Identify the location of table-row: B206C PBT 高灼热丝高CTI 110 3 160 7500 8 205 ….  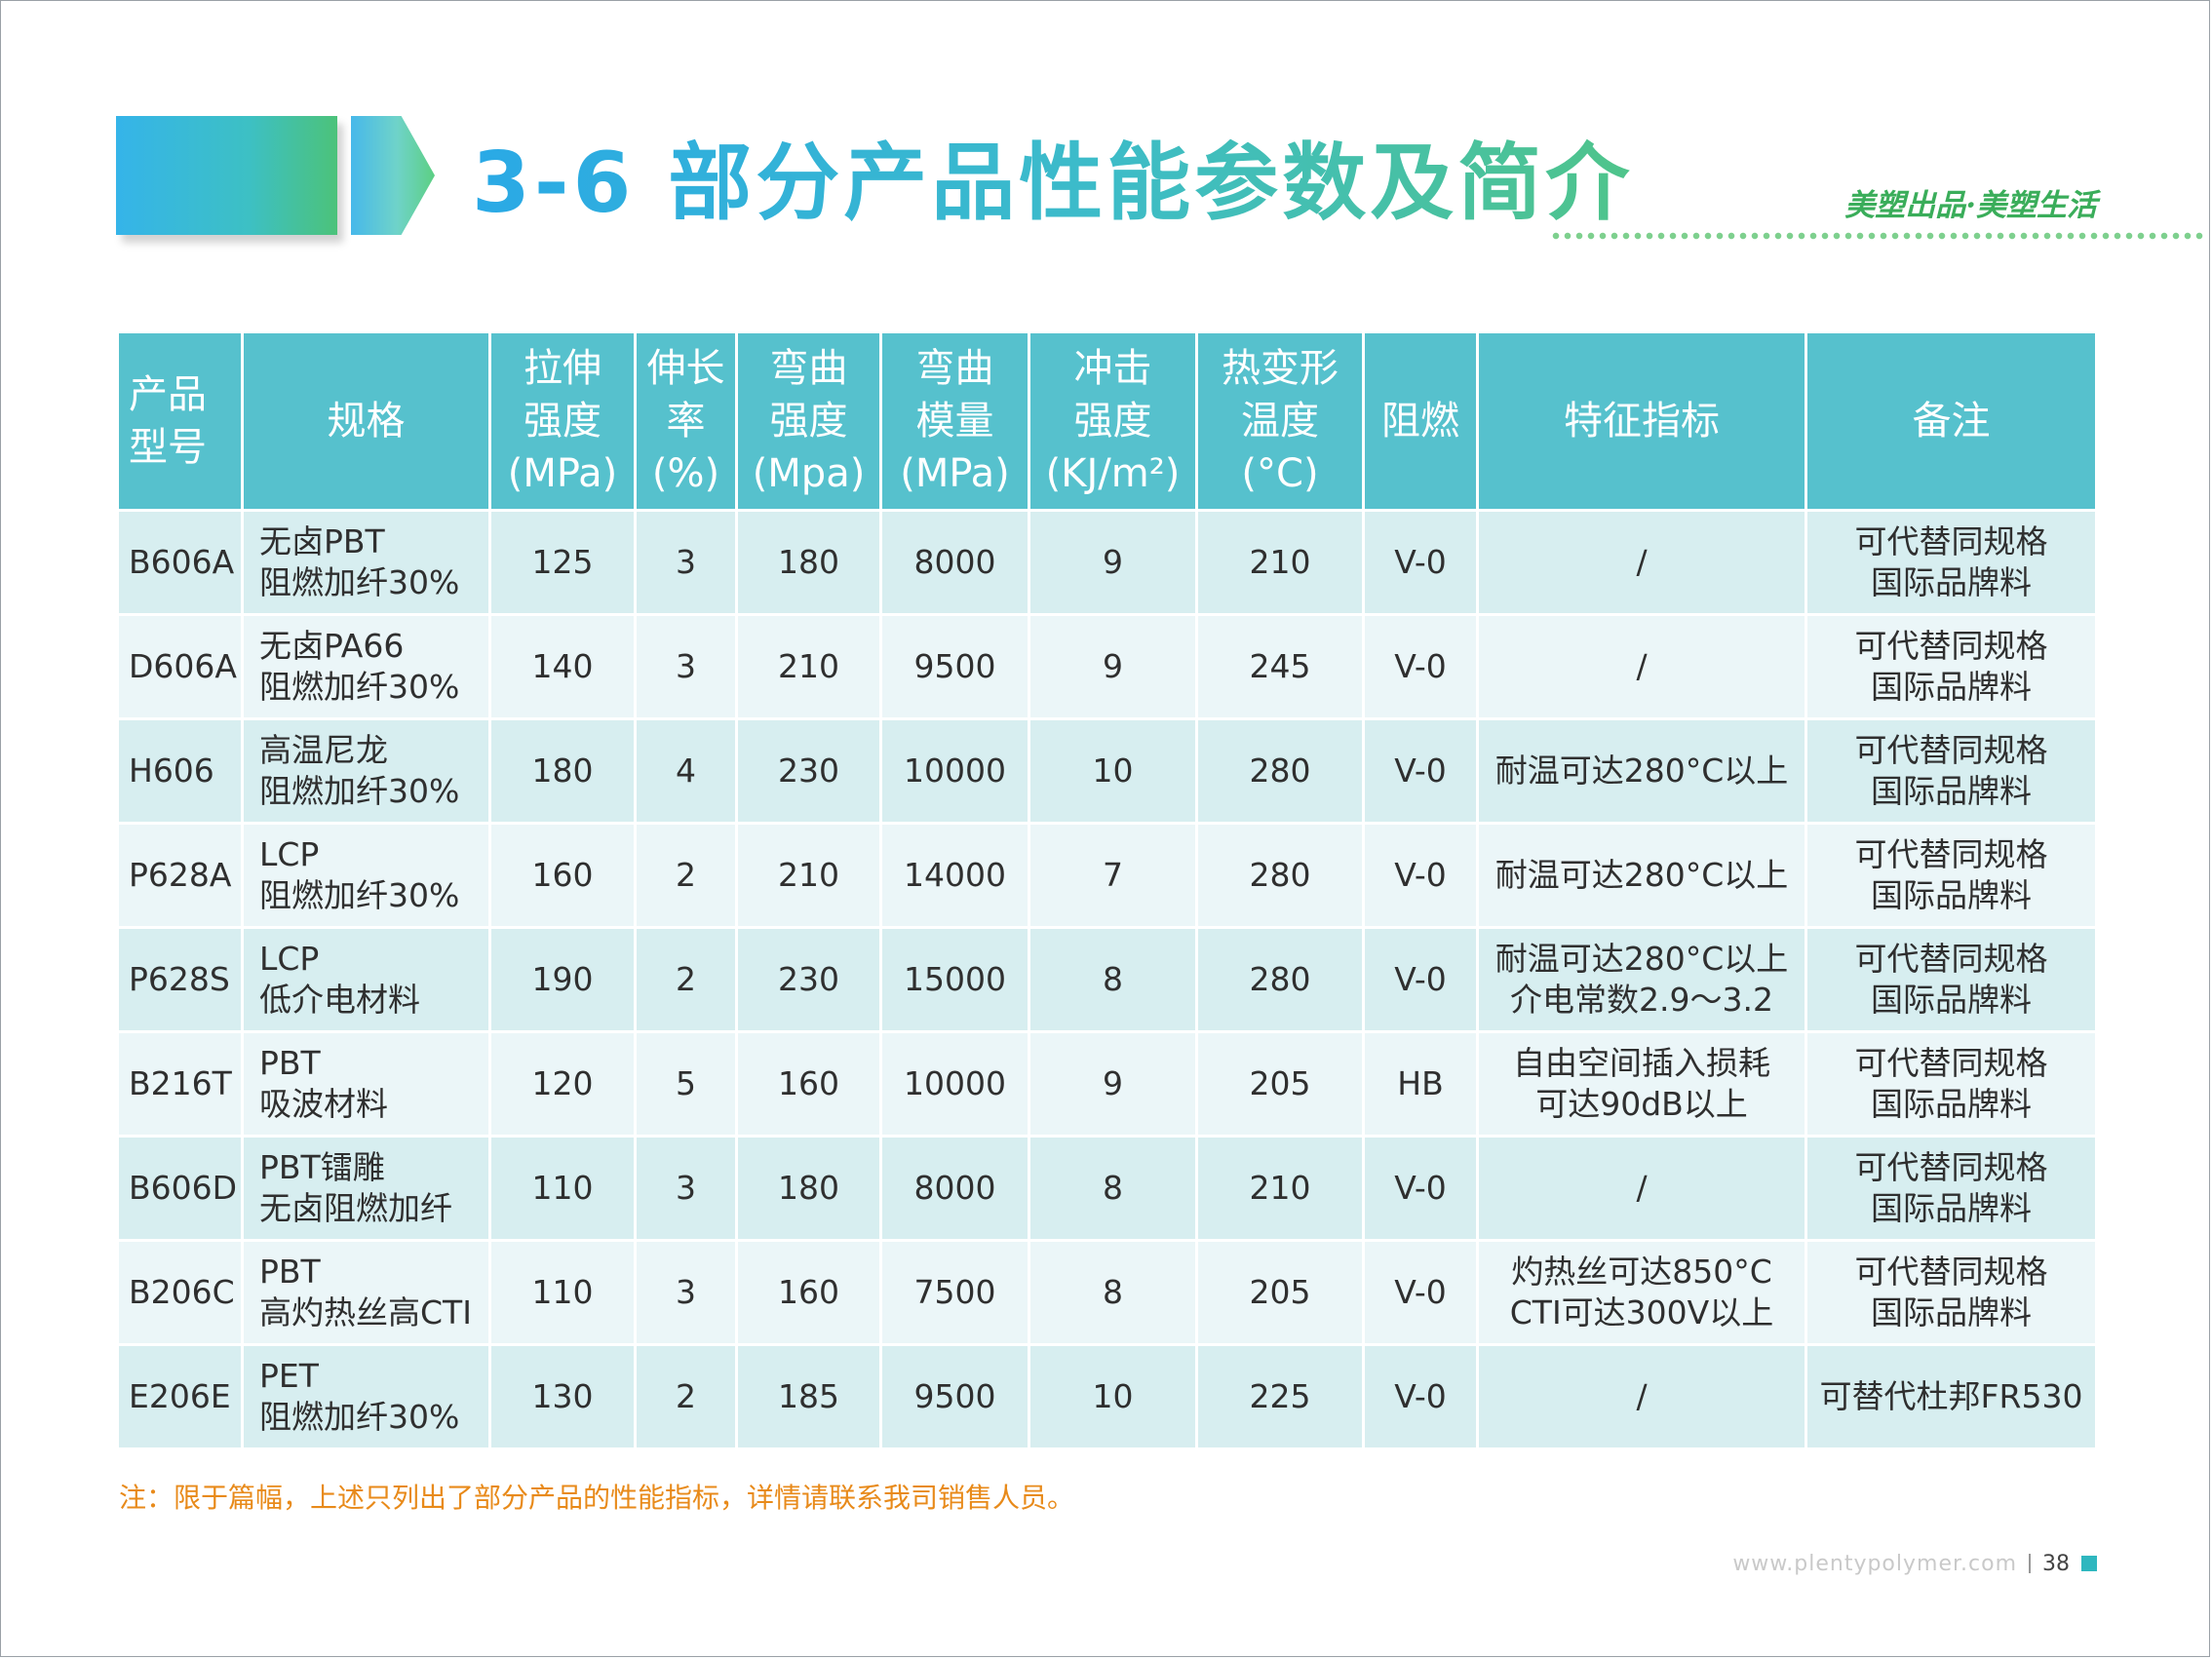
(1107, 1293).